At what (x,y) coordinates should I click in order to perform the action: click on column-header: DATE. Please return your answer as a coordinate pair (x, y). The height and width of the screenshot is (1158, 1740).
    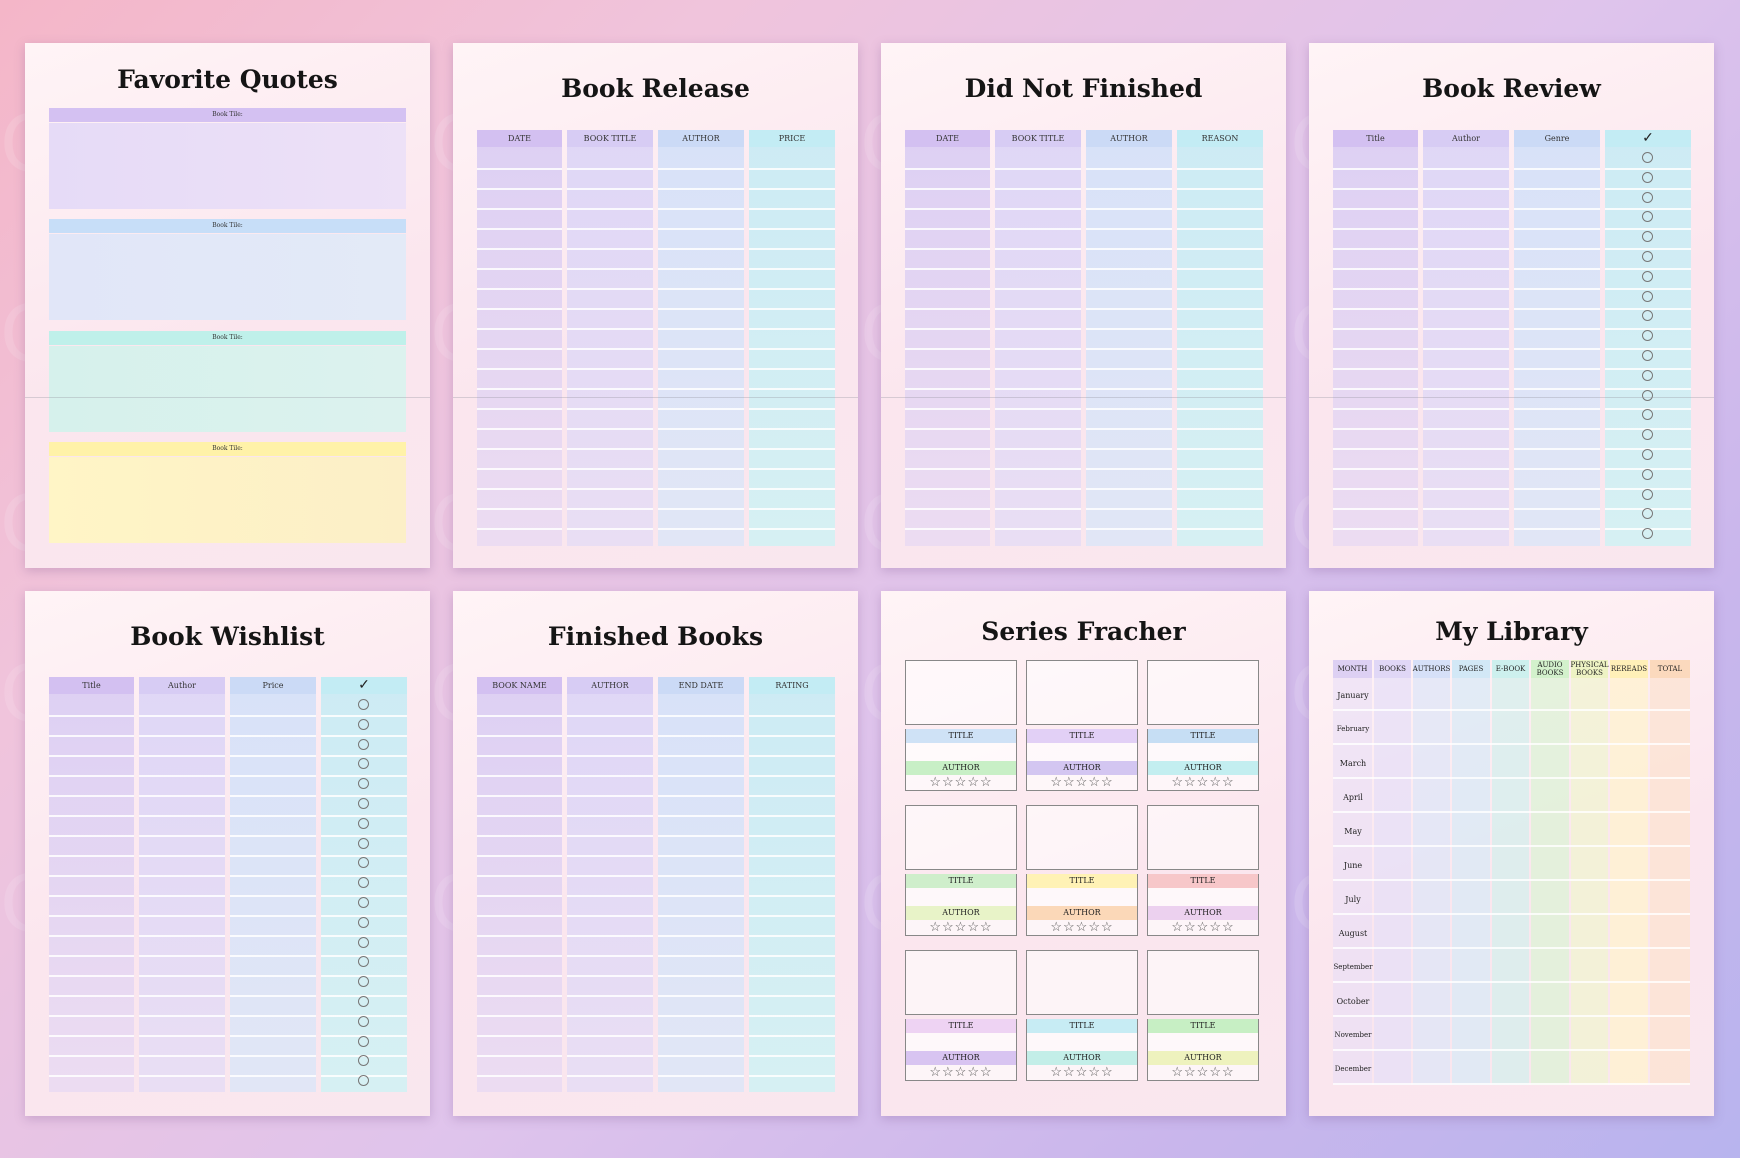
    Looking at the image, I should click on (519, 138).